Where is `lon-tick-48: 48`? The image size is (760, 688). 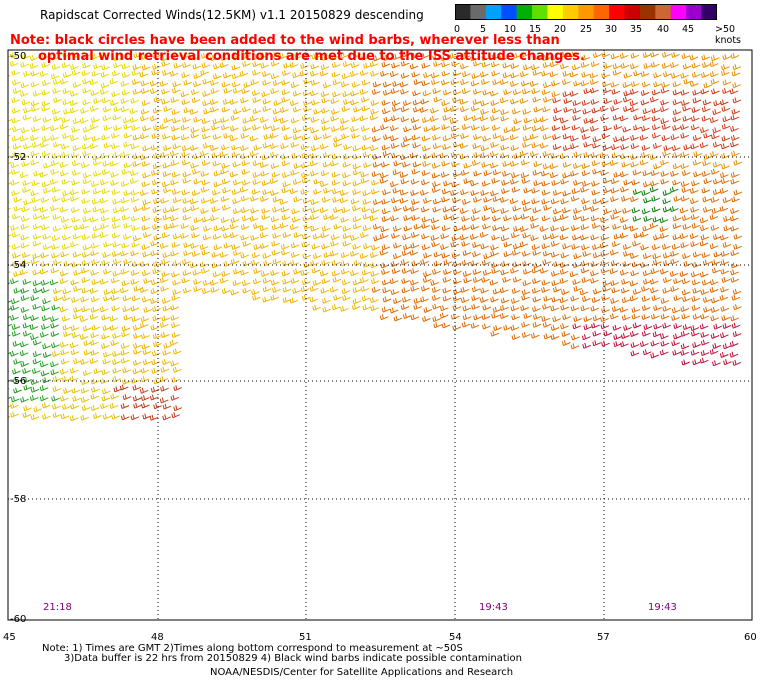
lon-tick-48: 48 is located at coordinates (157, 637).